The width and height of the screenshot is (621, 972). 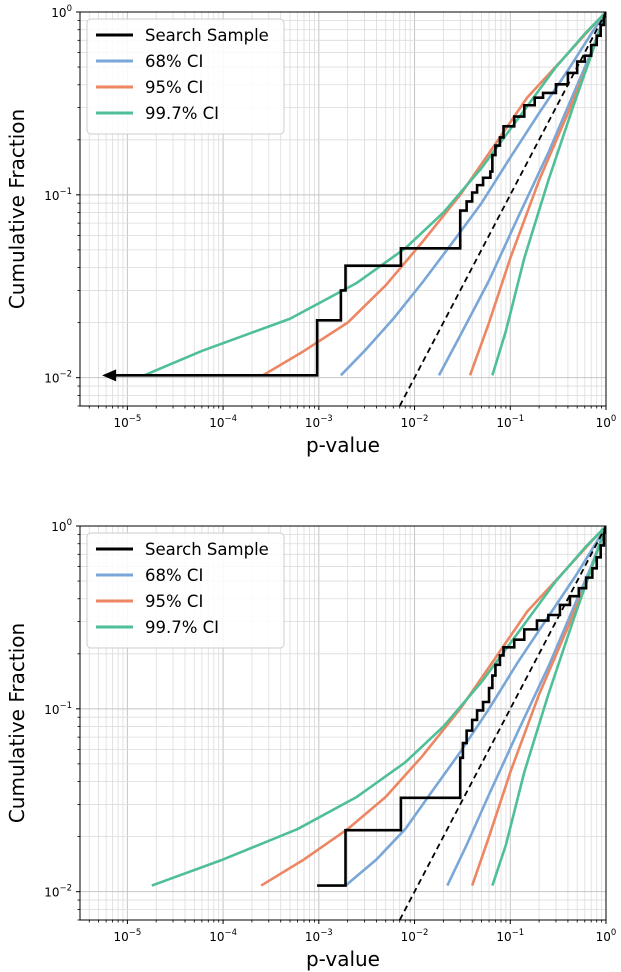 What do you see at coordinates (109, 375) in the screenshot?
I see `search-sample-arrow` at bounding box center [109, 375].